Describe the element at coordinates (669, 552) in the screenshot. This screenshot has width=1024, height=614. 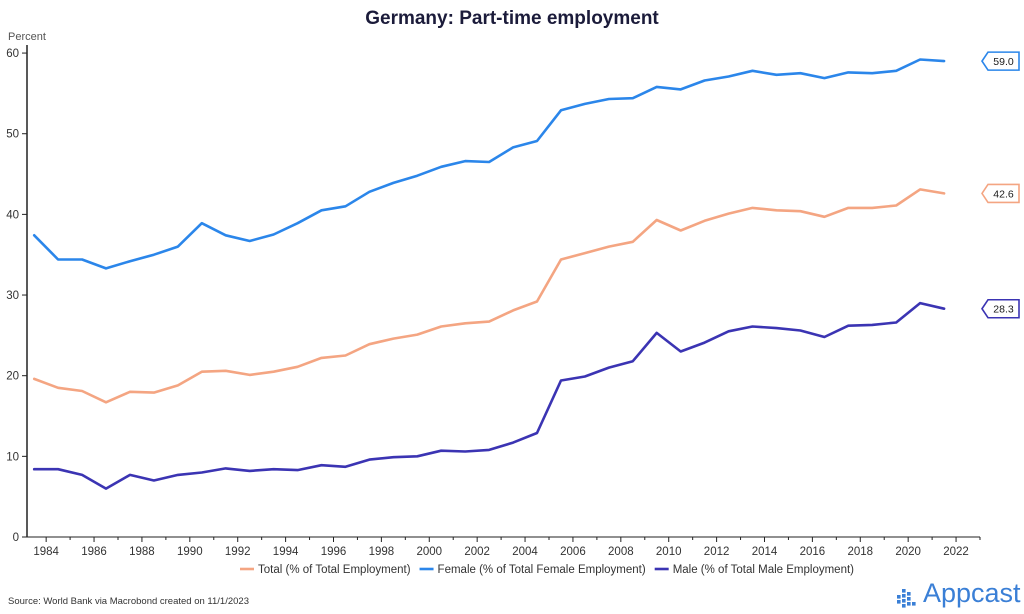
I see `x-tick-label: 2010` at that location.